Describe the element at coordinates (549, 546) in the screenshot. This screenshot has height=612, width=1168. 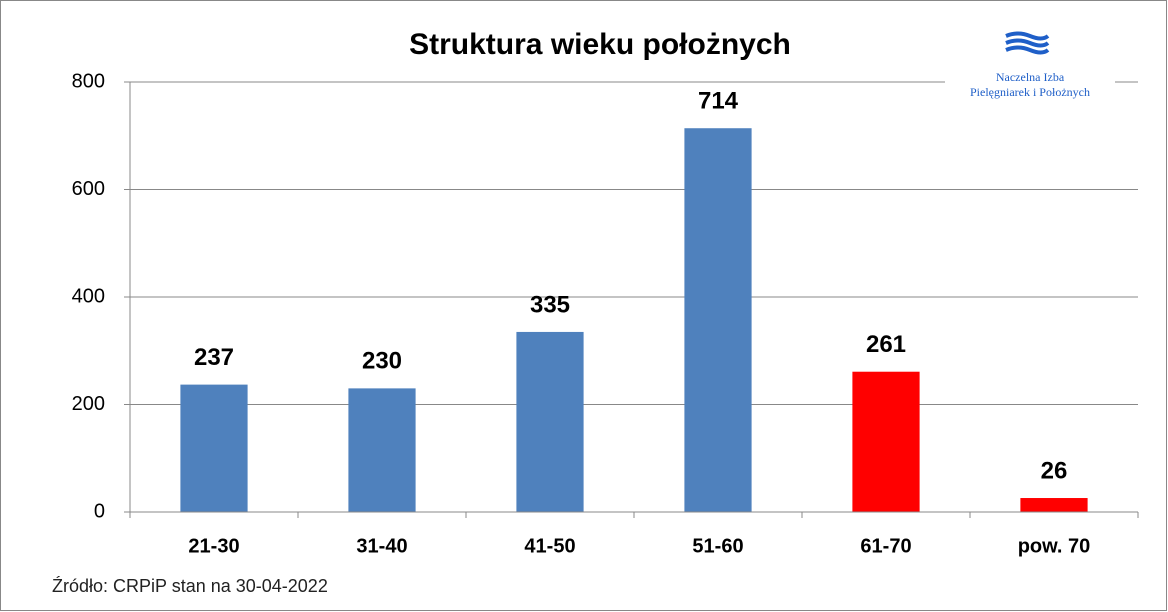
I see `x-tick-label: 41-50` at that location.